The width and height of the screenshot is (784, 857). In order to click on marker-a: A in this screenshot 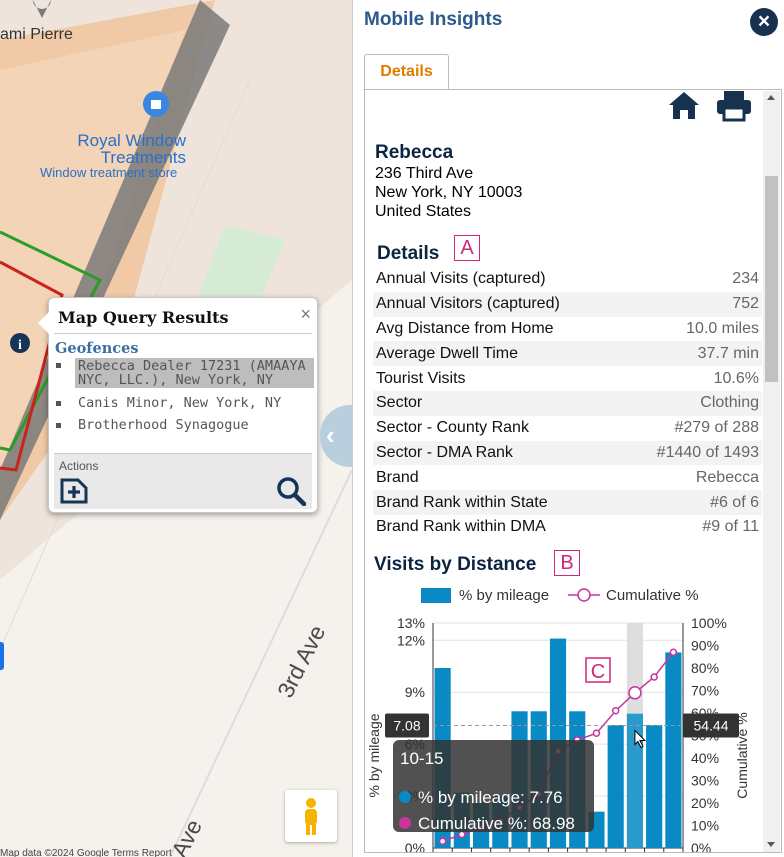, I will do `click(467, 248)`.